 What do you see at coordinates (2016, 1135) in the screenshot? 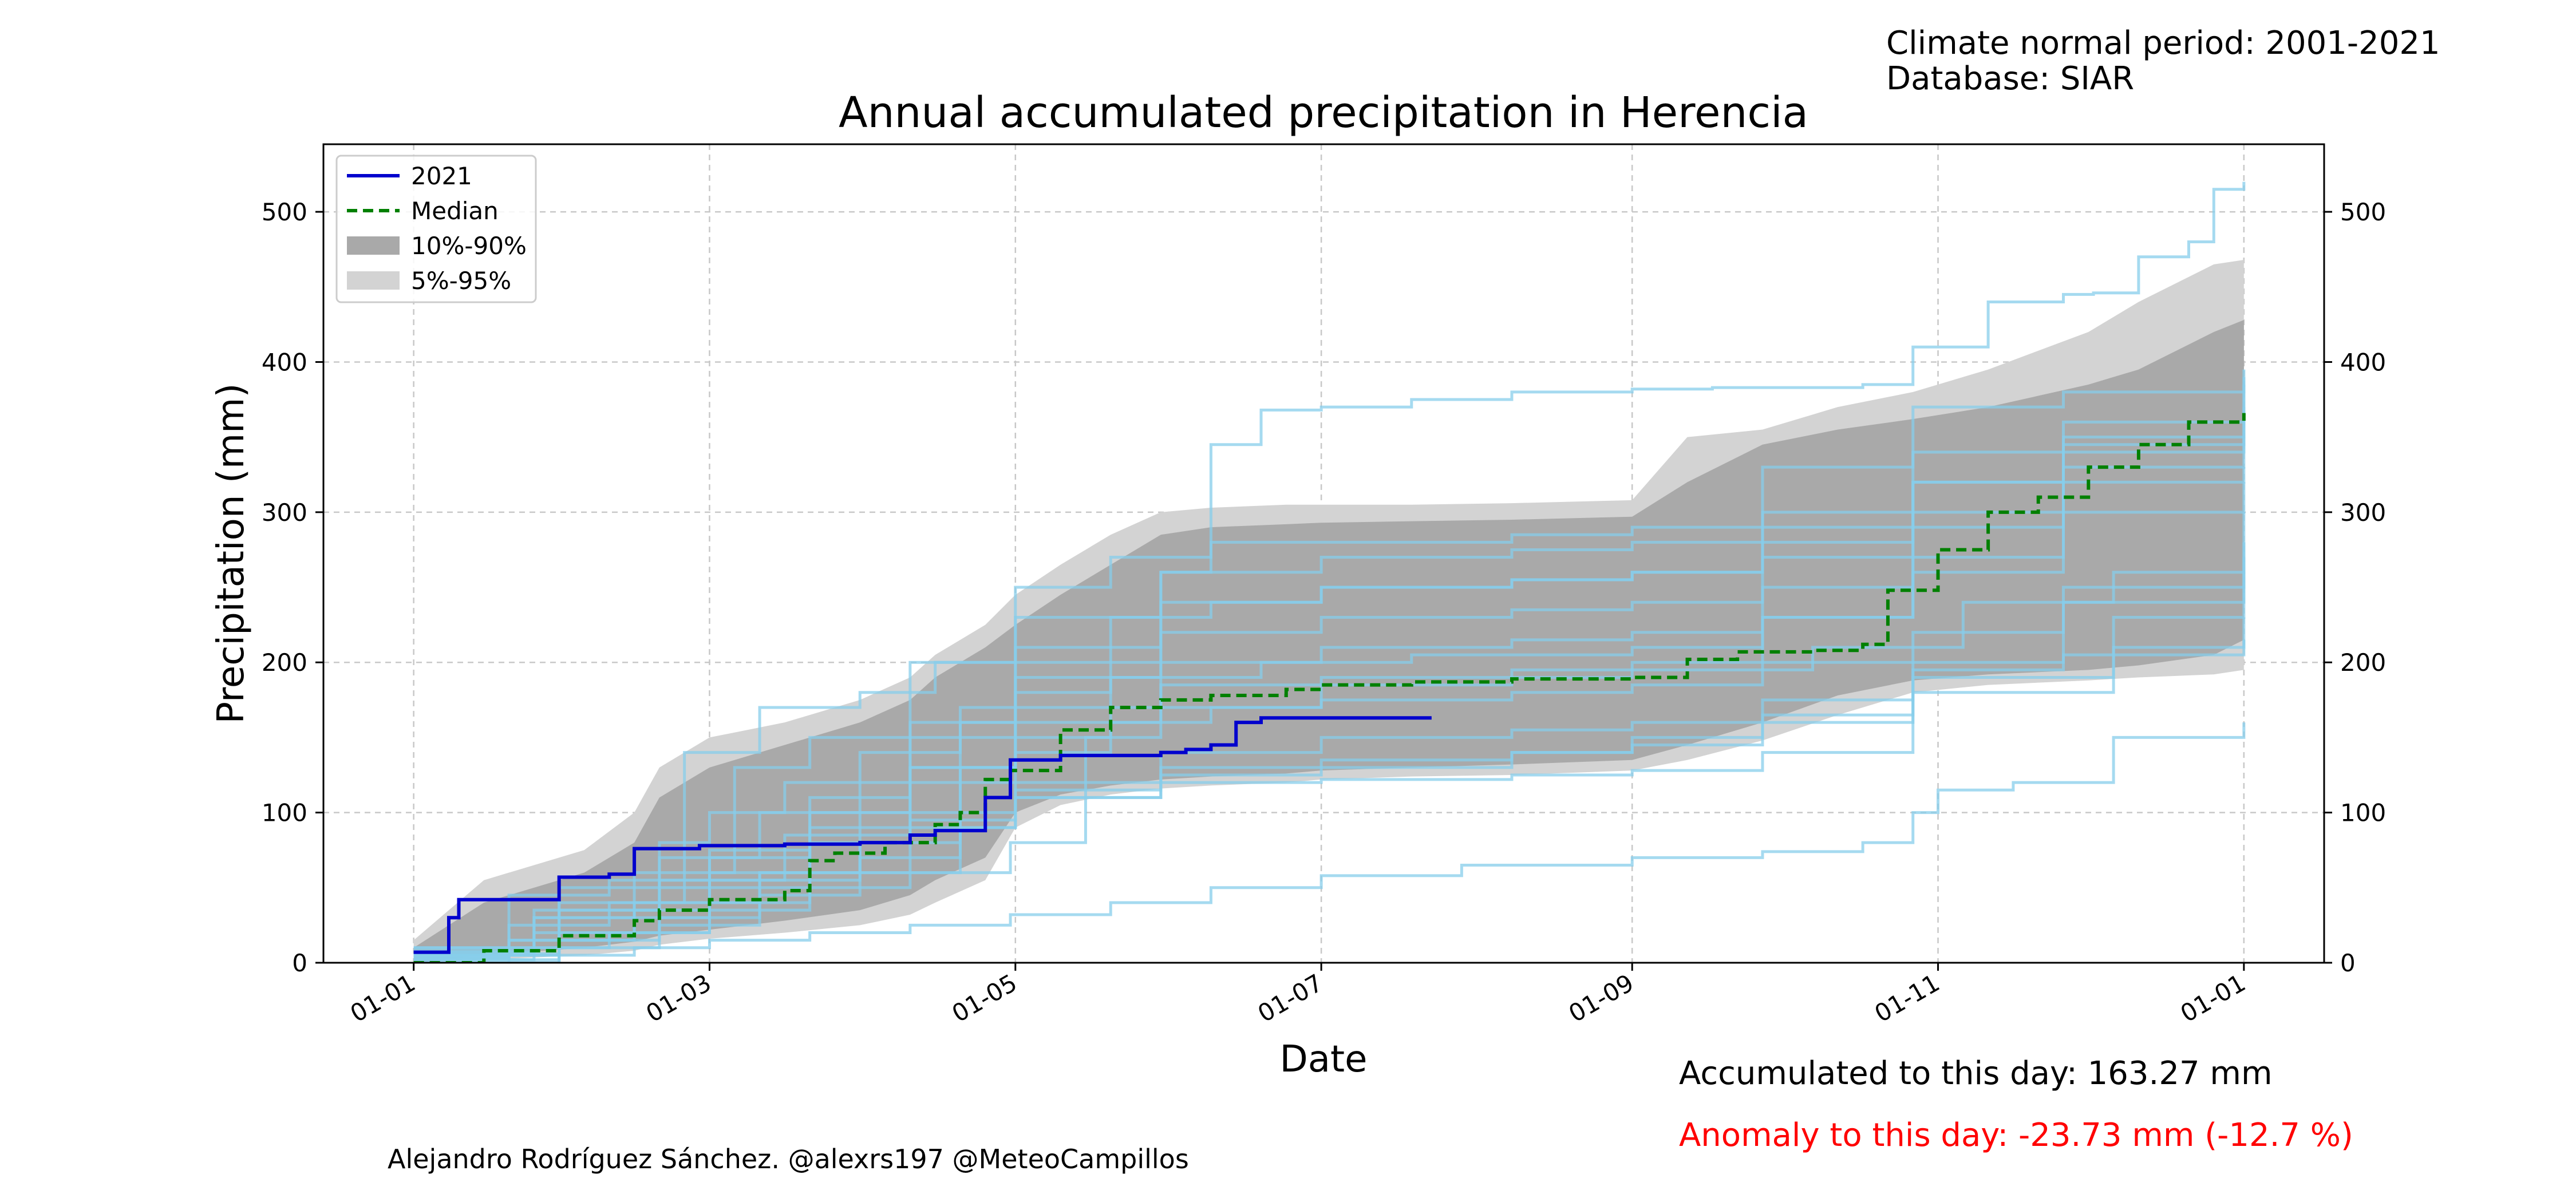
I see `anomaly-to-date: Anomaly to this day: -23.73 mm (-12.7 %)` at bounding box center [2016, 1135].